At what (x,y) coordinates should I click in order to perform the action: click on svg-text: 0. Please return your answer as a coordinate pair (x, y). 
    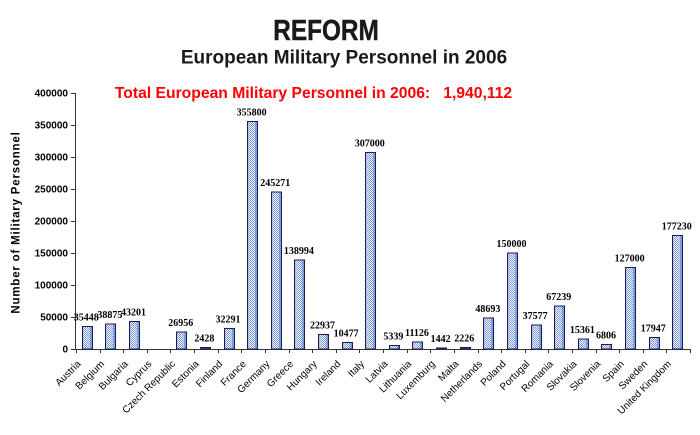
    Looking at the image, I should click on (65, 350).